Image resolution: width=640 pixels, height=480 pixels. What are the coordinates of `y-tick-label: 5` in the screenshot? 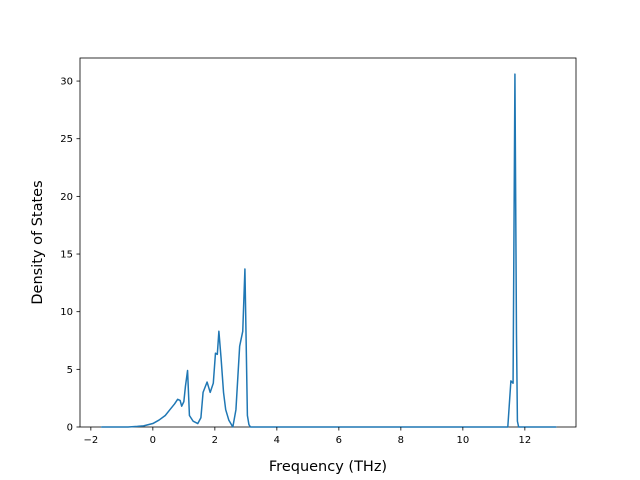 It's located at (70, 370).